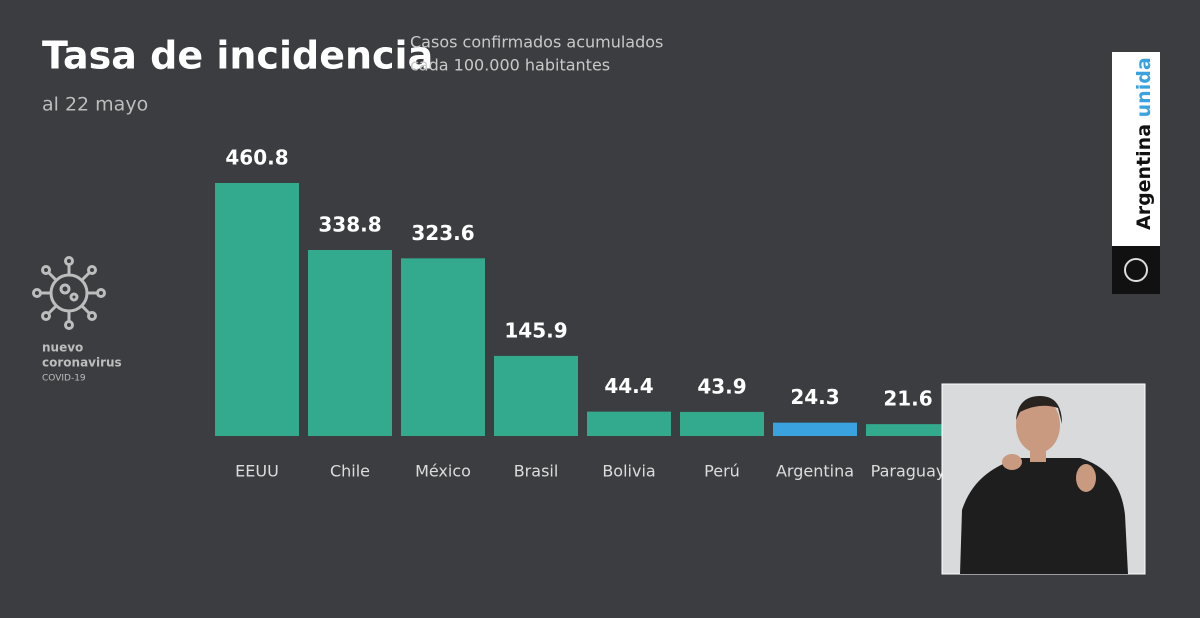 The width and height of the screenshot is (1200, 618). Describe the element at coordinates (350, 471) in the screenshot. I see `x-tick-label: Chile` at that location.